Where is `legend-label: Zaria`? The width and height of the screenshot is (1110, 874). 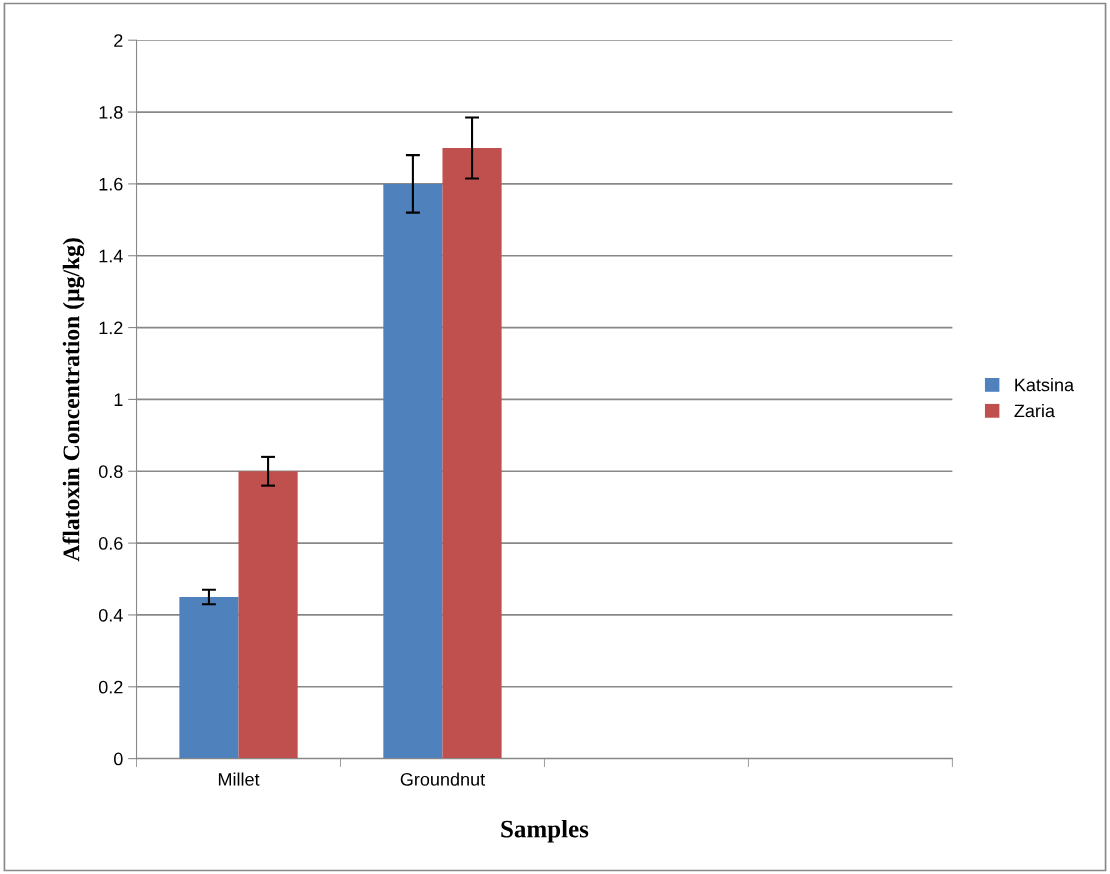
legend-label: Zaria is located at coordinates (1034, 411).